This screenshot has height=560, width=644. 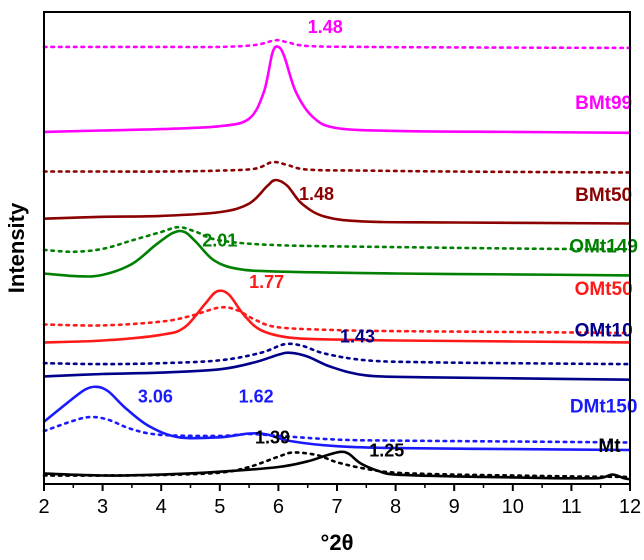 What do you see at coordinates (337, 201) in the screenshot?
I see `series-line-bmt50` at bounding box center [337, 201].